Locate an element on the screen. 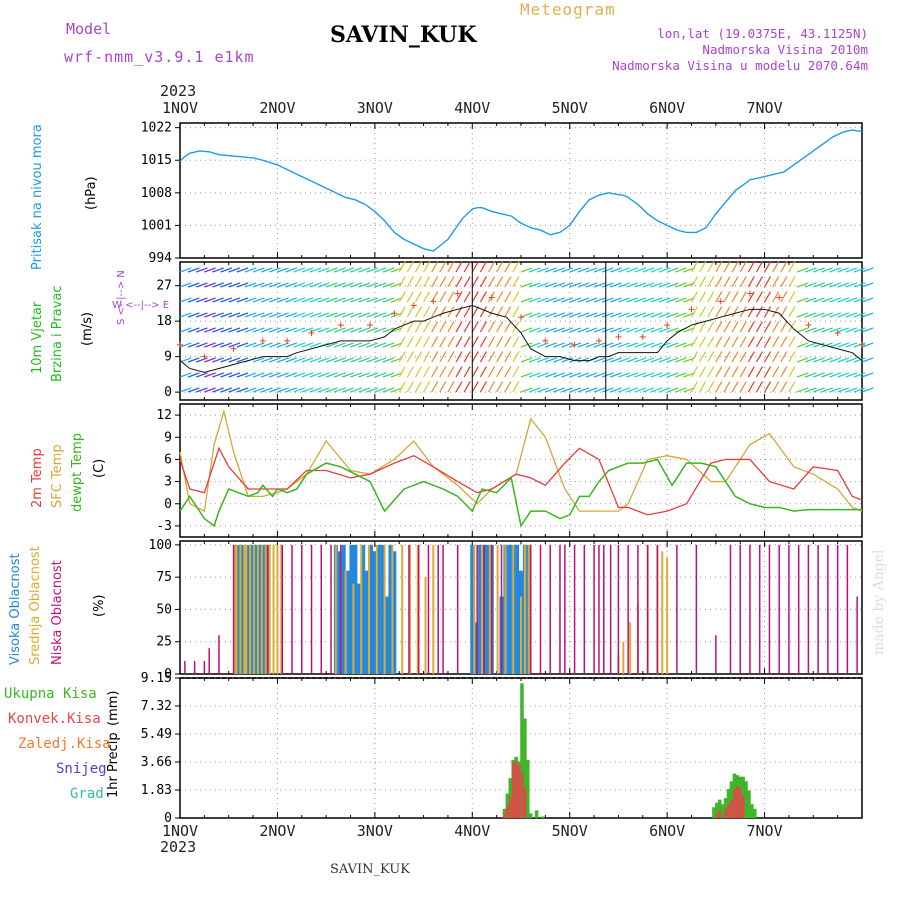 The height and width of the screenshot is (900, 900). elevation-label: Nadmorska Visina 2010m is located at coordinates (785, 49).